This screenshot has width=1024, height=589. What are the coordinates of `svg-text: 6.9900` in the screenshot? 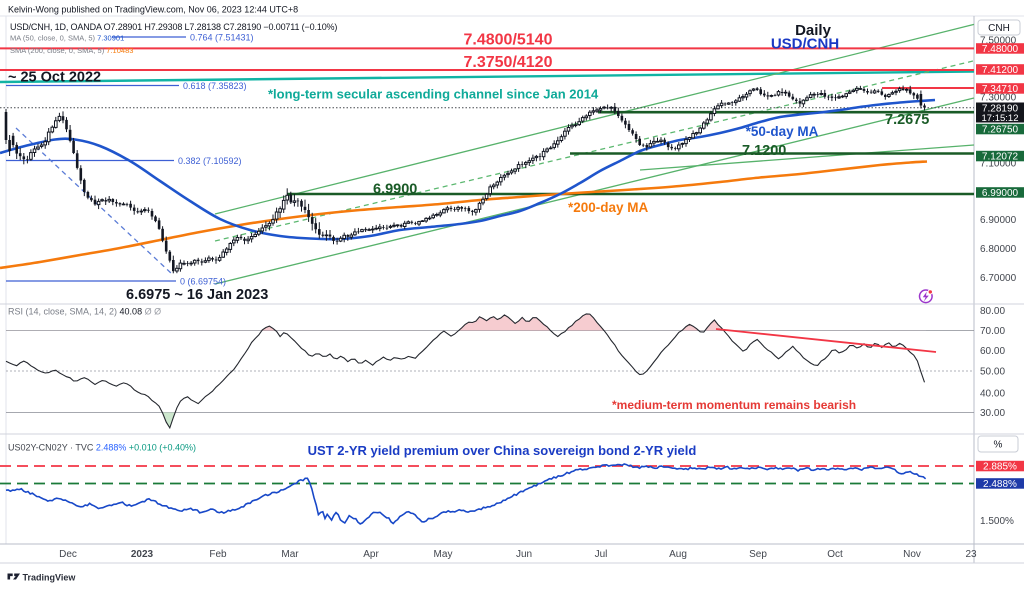 It's located at (395, 190).